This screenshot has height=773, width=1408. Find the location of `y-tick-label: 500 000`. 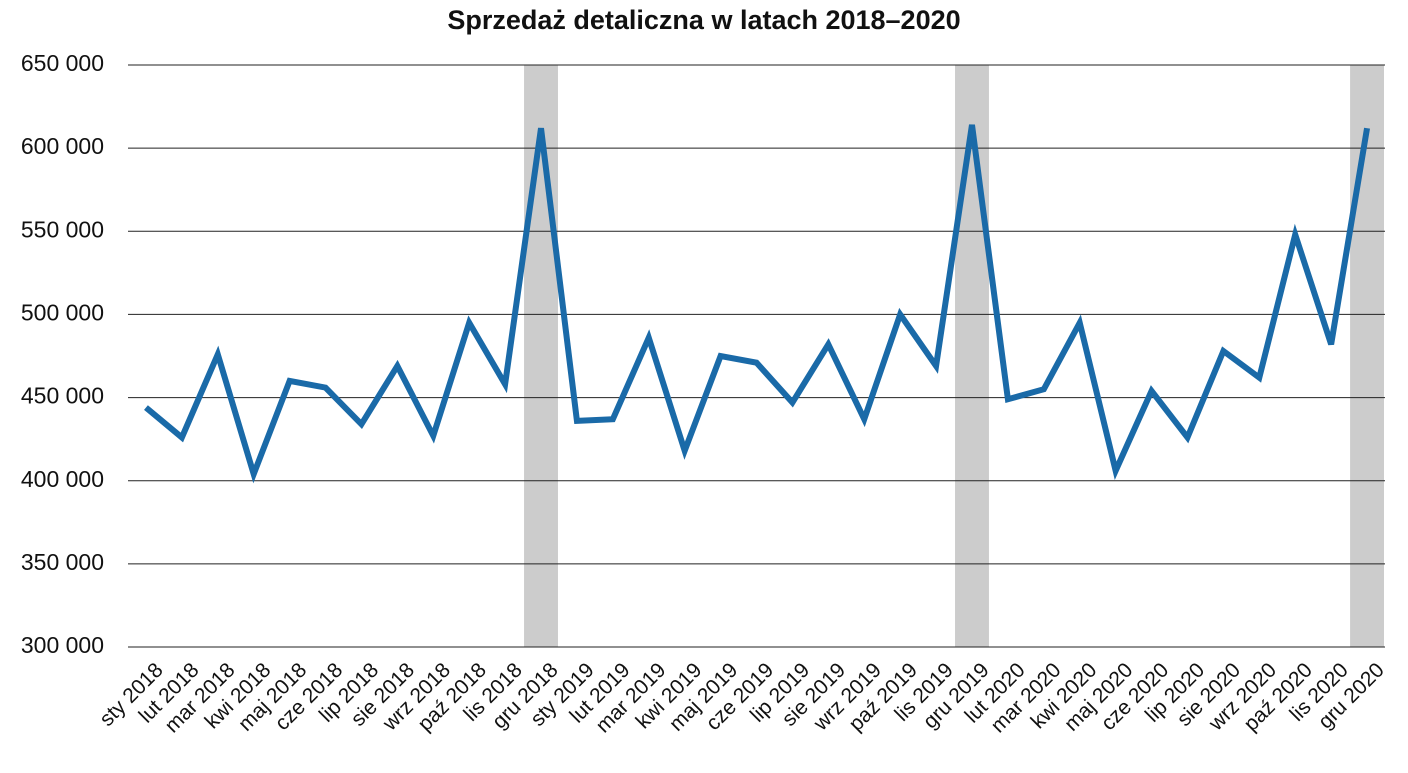

y-tick-label: 500 000 is located at coordinates (62, 313).